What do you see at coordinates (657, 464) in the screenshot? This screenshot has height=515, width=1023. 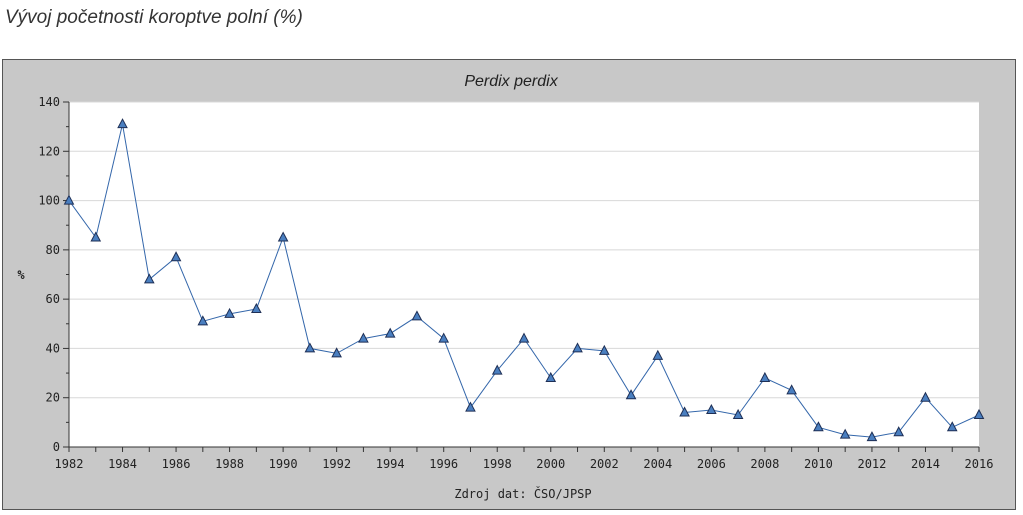 I see `x-tick-label: 2004` at bounding box center [657, 464].